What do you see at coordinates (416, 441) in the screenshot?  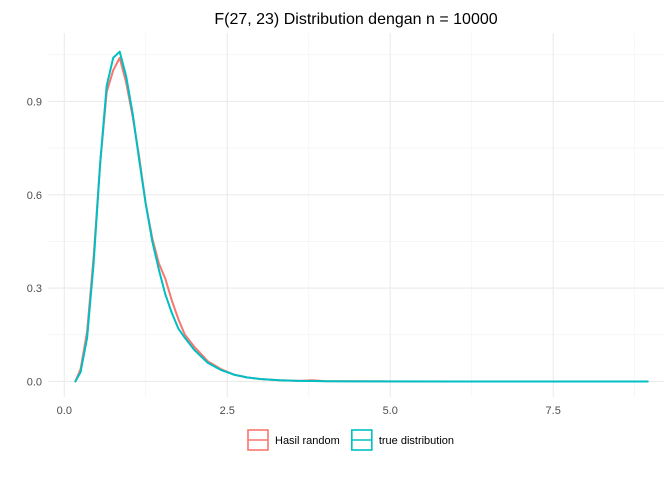 I see `legend-label: true distribution` at bounding box center [416, 441].